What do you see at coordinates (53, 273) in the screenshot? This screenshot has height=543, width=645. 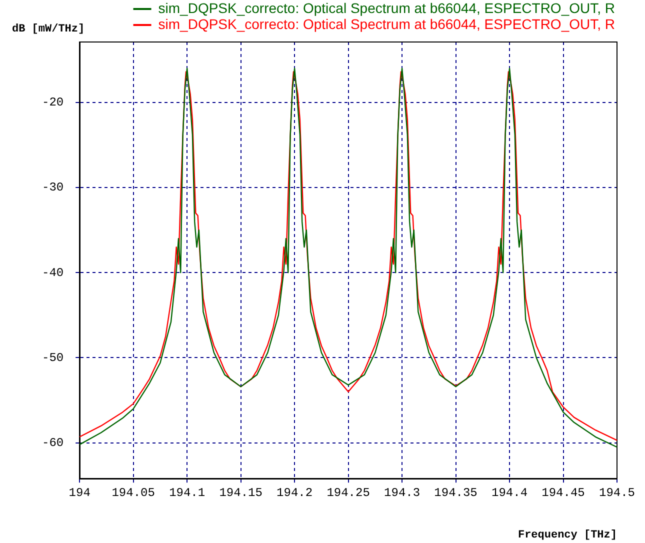 I see `y-tick-label: -40` at bounding box center [53, 273].